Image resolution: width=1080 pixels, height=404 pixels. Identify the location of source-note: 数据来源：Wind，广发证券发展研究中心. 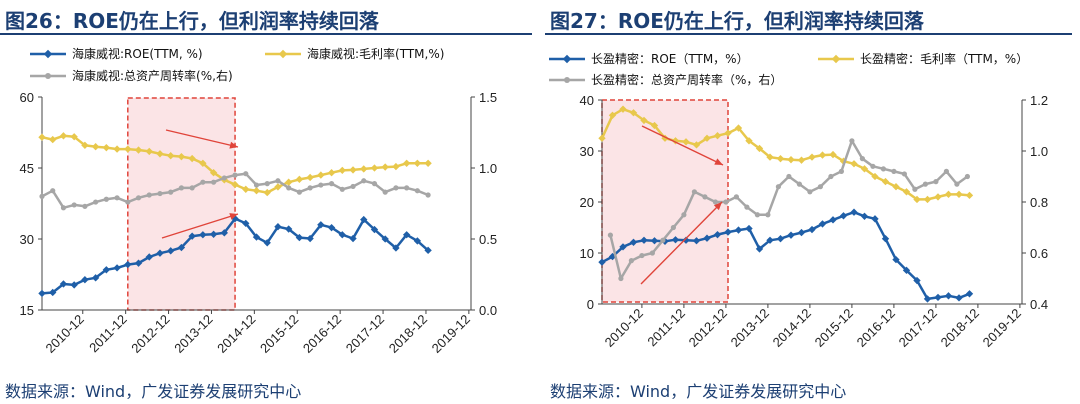
(698, 391).